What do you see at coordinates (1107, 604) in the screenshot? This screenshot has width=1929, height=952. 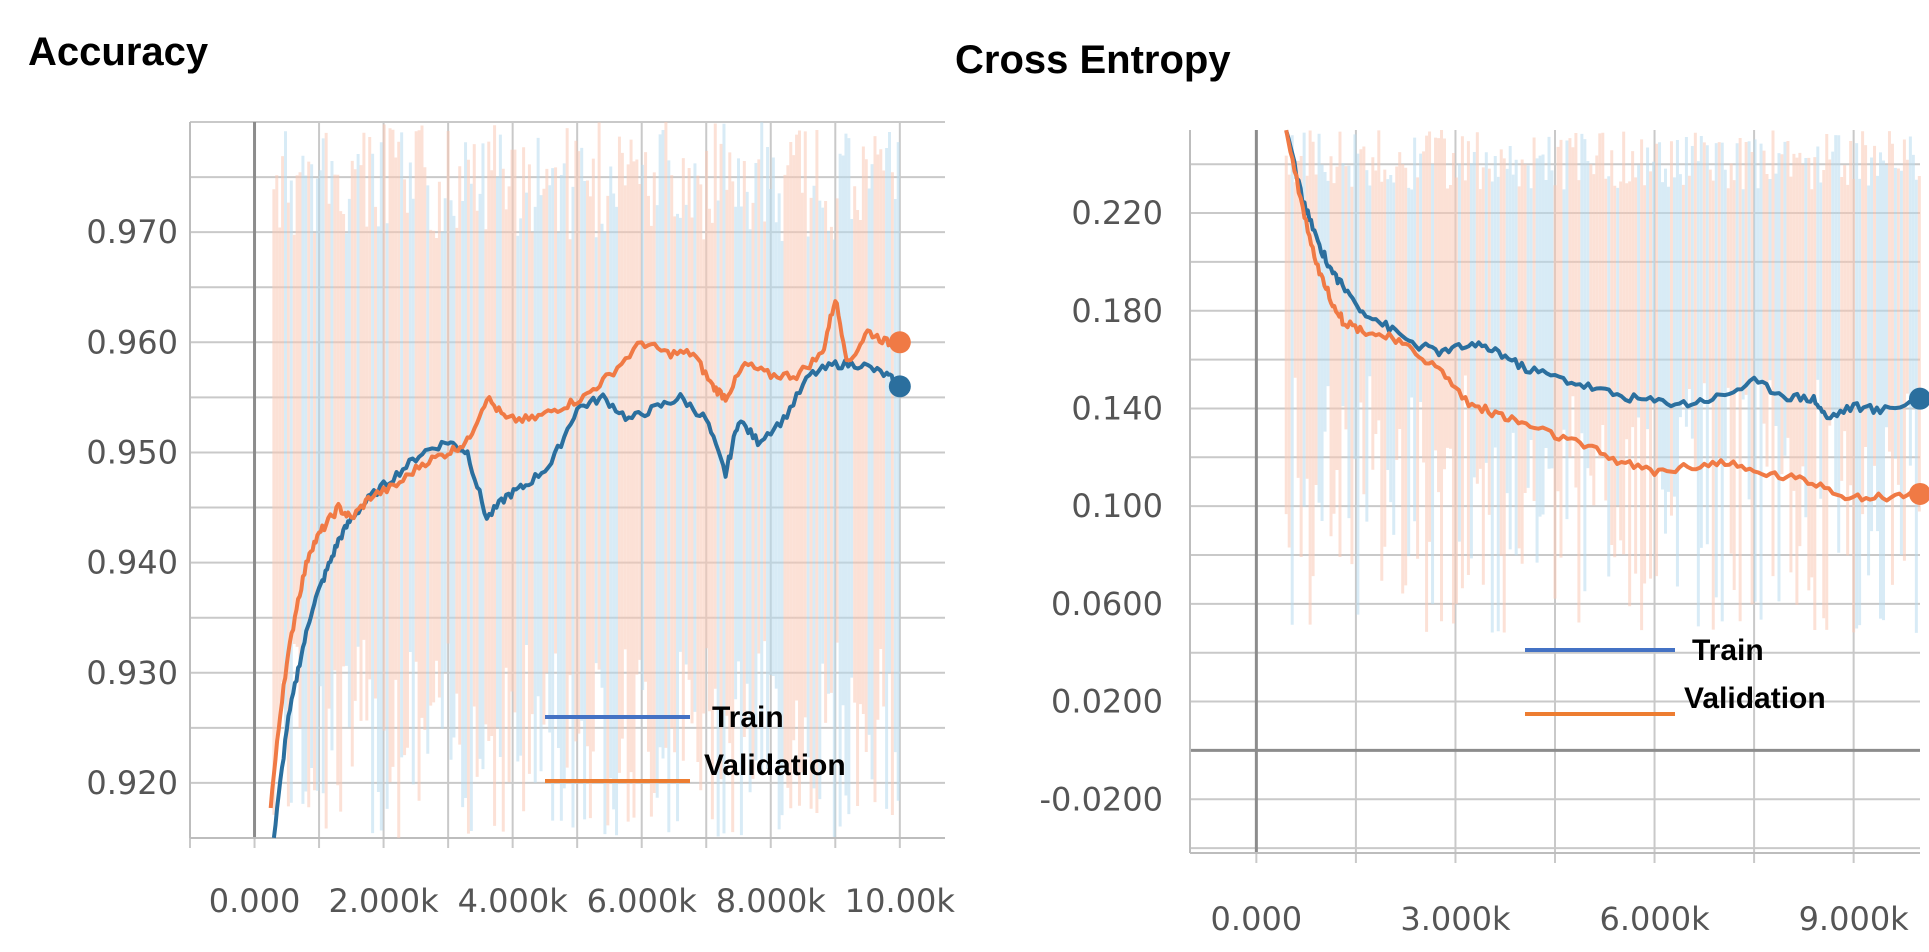 I see `y-tick-label: 0.0600` at bounding box center [1107, 604].